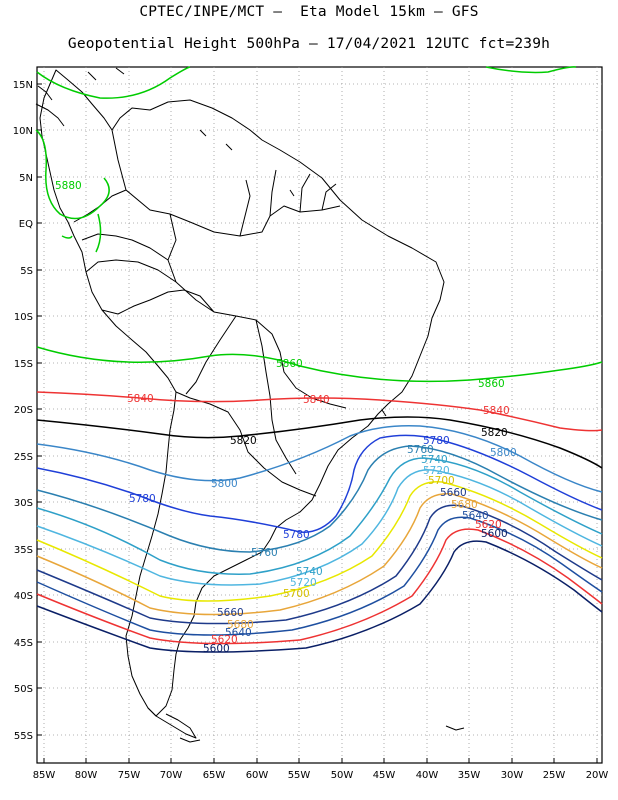  Describe the element at coordinates (26, 224) in the screenshot. I see `lat-label: EQ` at that location.